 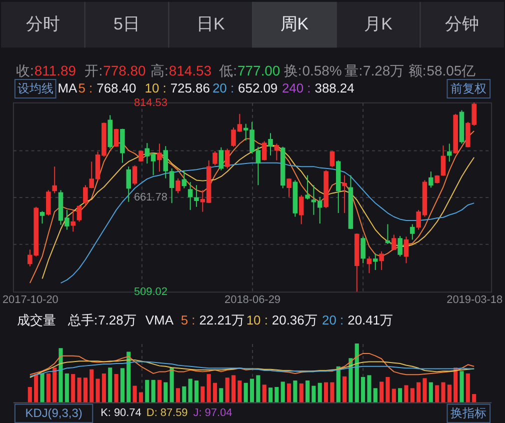 I want to click on x-tick-label: 2019-03-18, so click(x=474, y=300).